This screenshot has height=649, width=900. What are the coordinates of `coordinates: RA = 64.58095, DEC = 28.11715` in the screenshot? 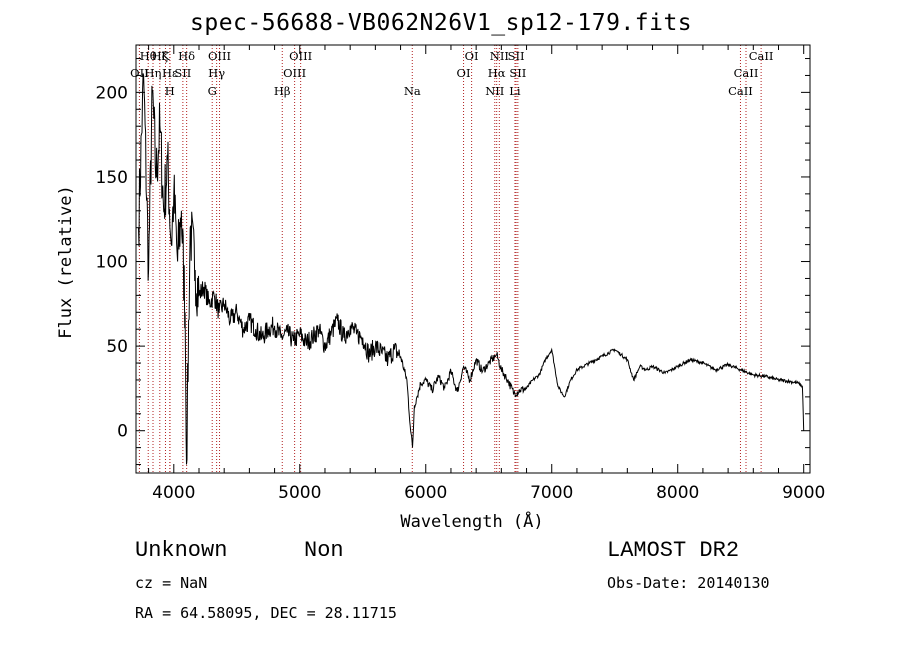 It's located at (266, 613).